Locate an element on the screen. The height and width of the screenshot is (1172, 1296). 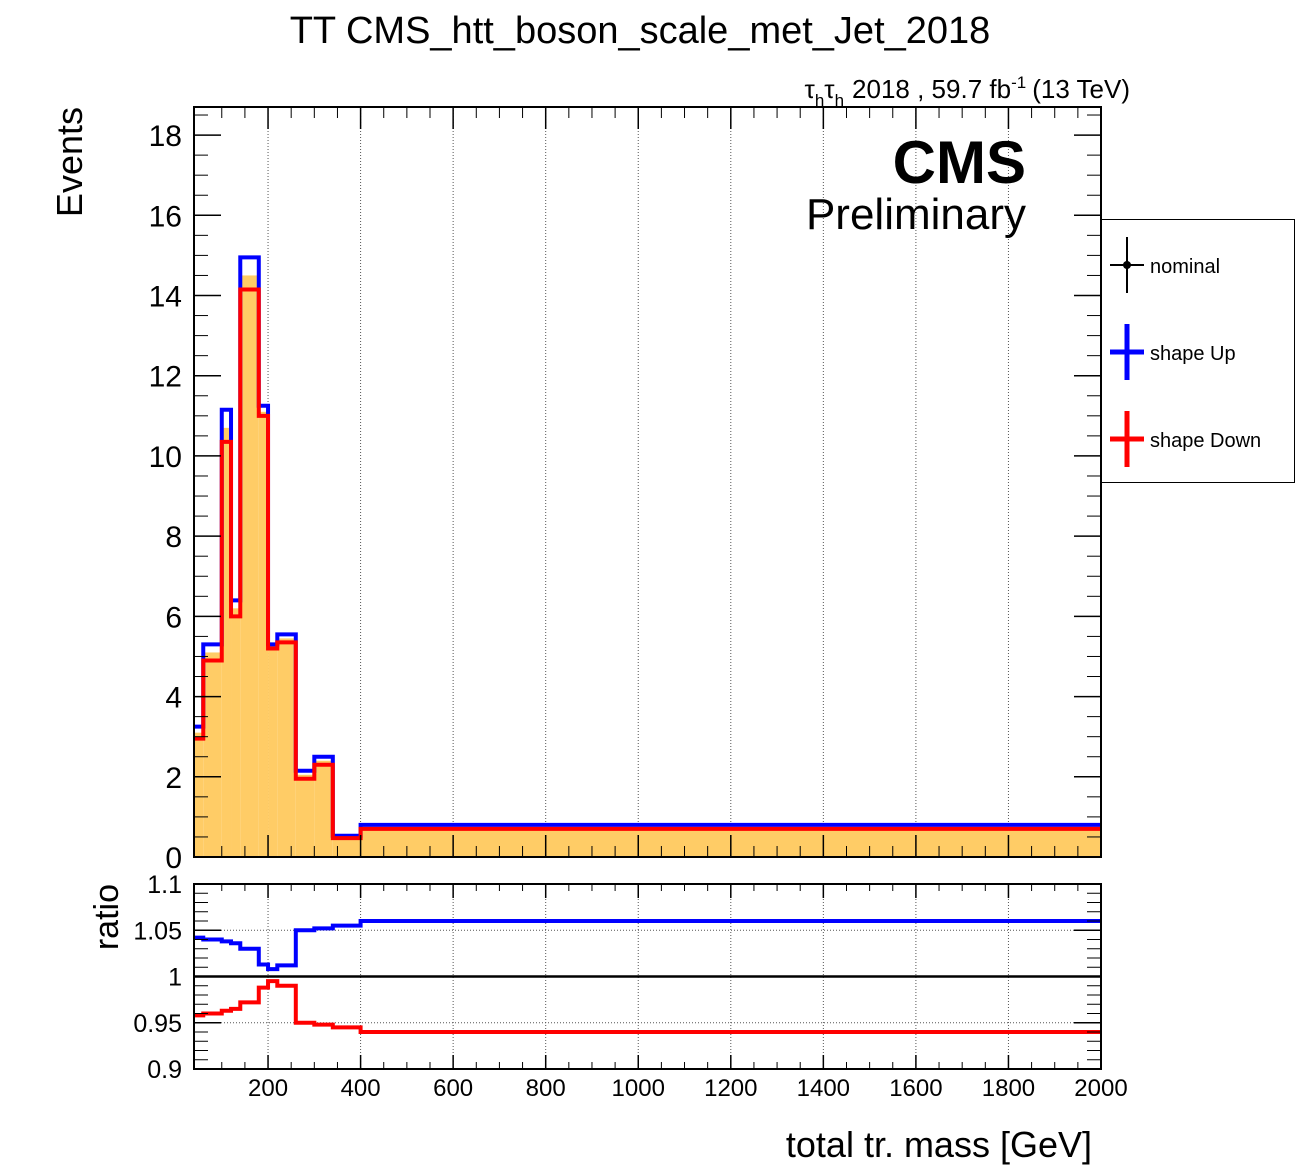
legend-entry-shape-up: shape Up is located at coordinates (1199, 352).